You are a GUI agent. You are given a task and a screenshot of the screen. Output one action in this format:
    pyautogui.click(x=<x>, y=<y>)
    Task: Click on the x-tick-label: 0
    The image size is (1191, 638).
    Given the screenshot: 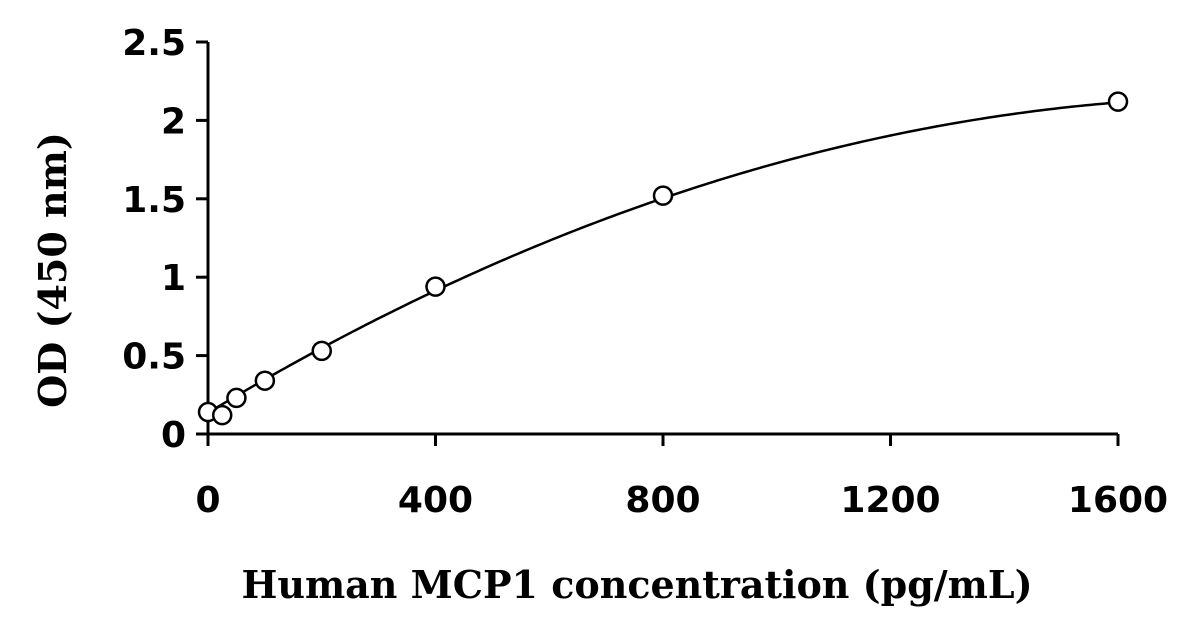 What is the action you would take?
    pyautogui.click(x=207, y=500)
    